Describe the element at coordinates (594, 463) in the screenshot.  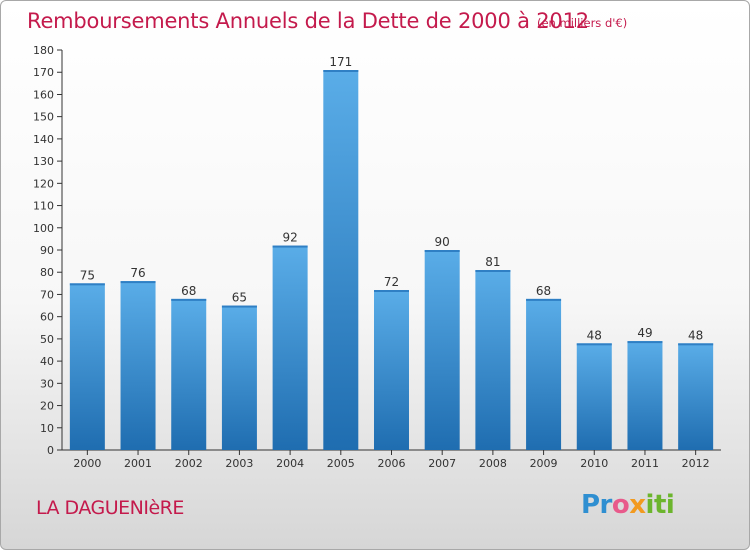
I see `x-tick-label: 2010` at that location.